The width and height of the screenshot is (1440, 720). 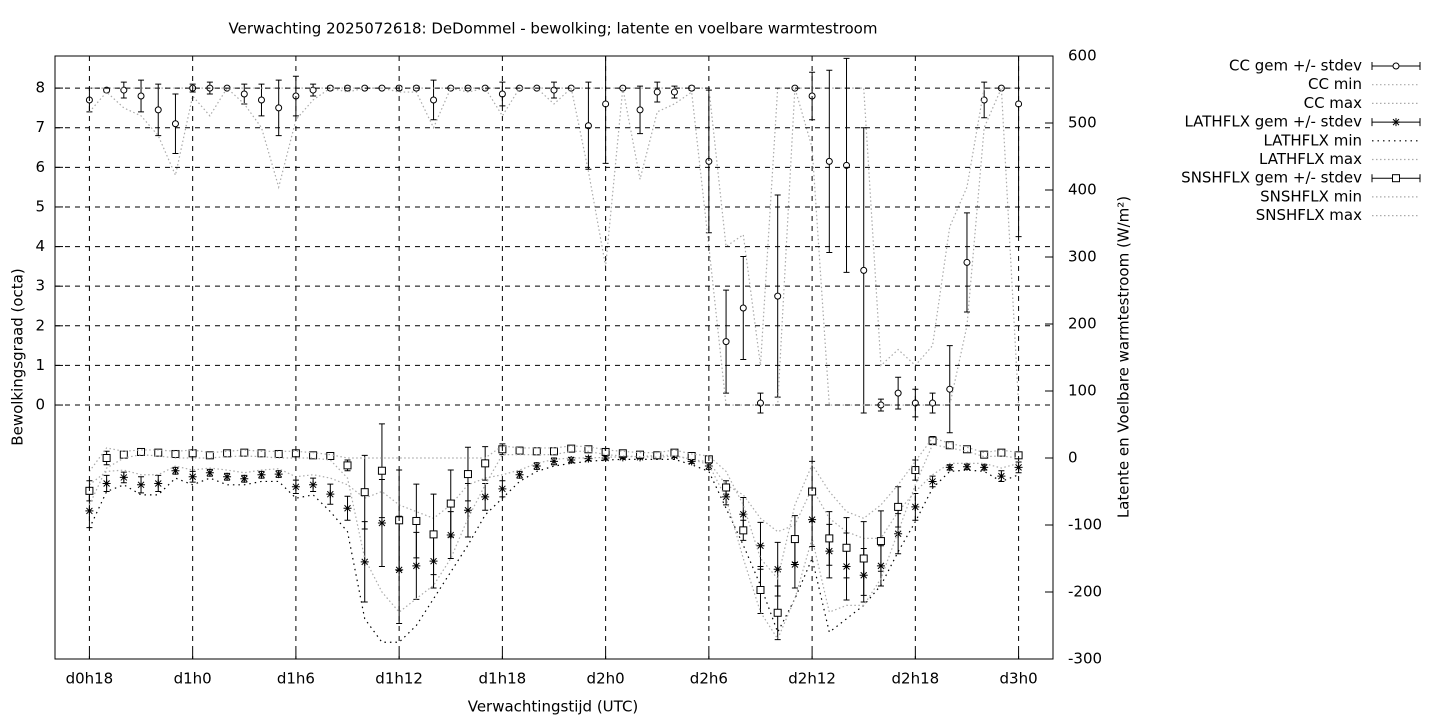 What do you see at coordinates (90, 679) in the screenshot?
I see `x-tick-label: d0h18` at bounding box center [90, 679].